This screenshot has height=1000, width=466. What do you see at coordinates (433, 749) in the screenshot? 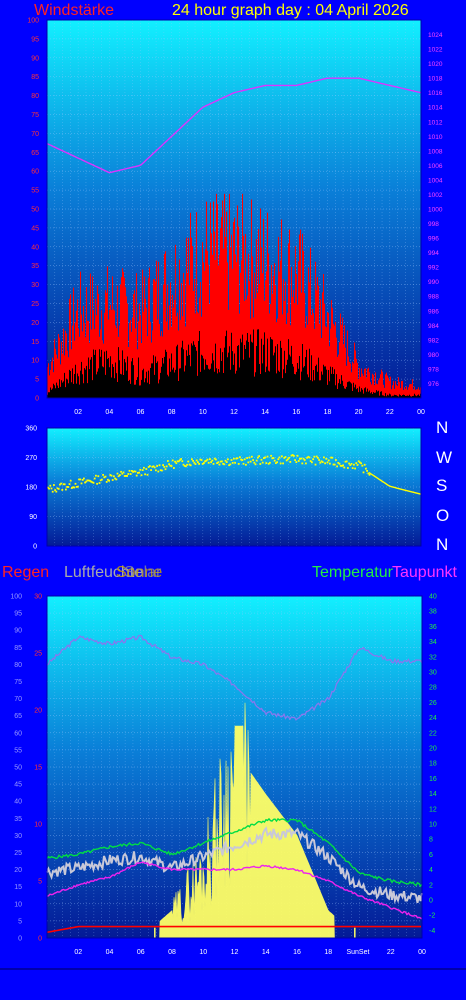
I see `temperature-axis-tick-label: 20` at bounding box center [433, 749].